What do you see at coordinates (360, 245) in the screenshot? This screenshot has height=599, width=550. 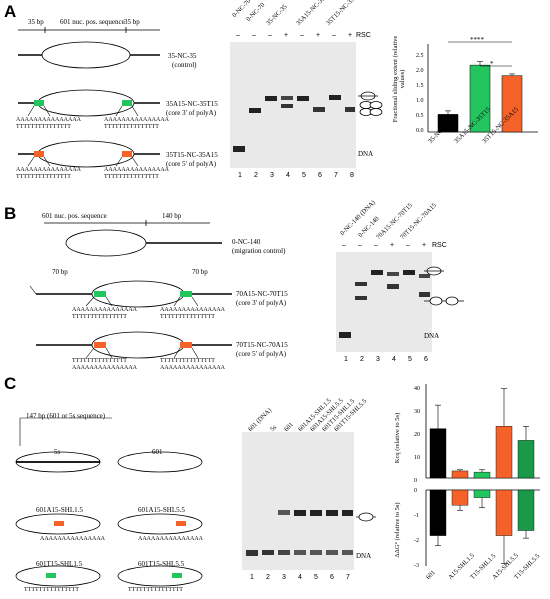 I see `b-rsc-sign-2: –` at bounding box center [360, 245].